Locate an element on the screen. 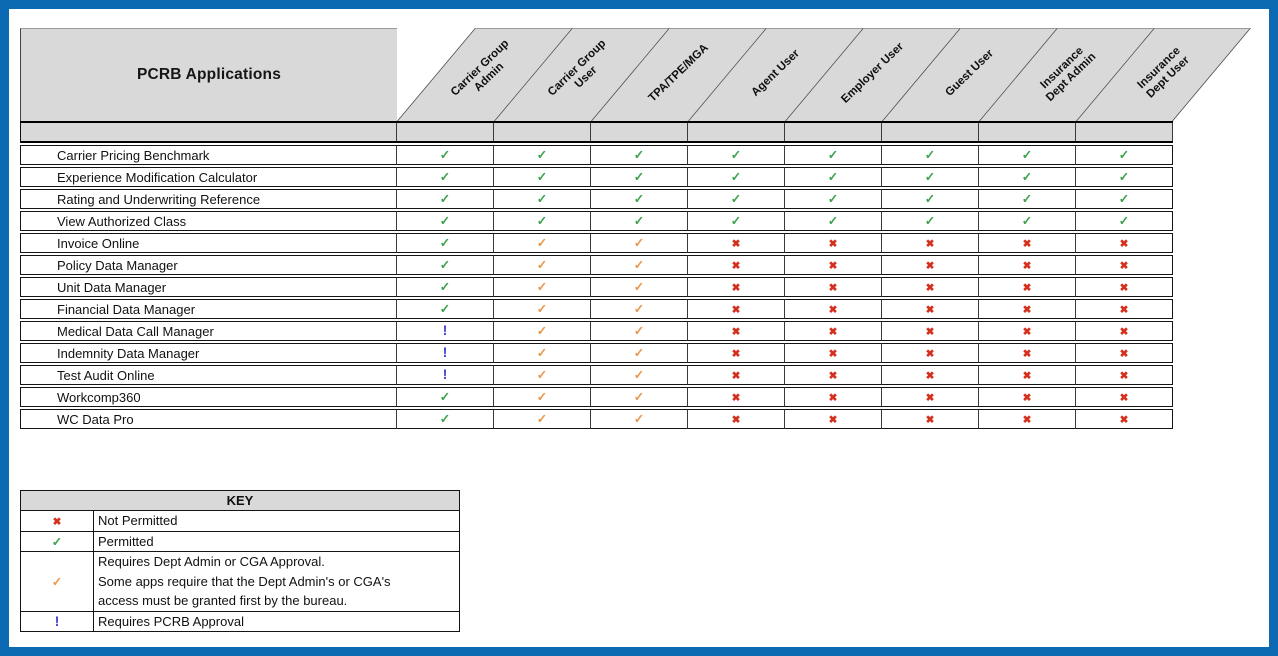 The height and width of the screenshot is (656, 1278). app-name: Workcomp360 is located at coordinates (208, 397).